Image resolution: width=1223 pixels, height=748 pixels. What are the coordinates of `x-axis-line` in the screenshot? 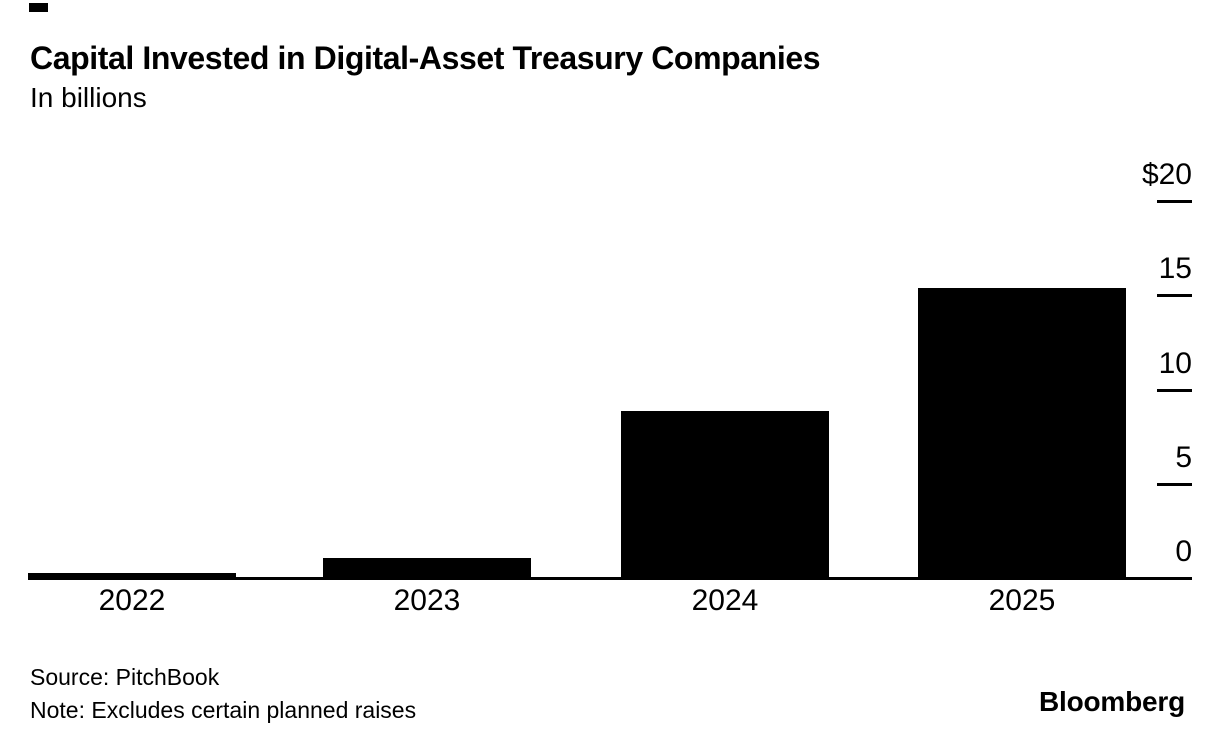 It's located at (610, 578).